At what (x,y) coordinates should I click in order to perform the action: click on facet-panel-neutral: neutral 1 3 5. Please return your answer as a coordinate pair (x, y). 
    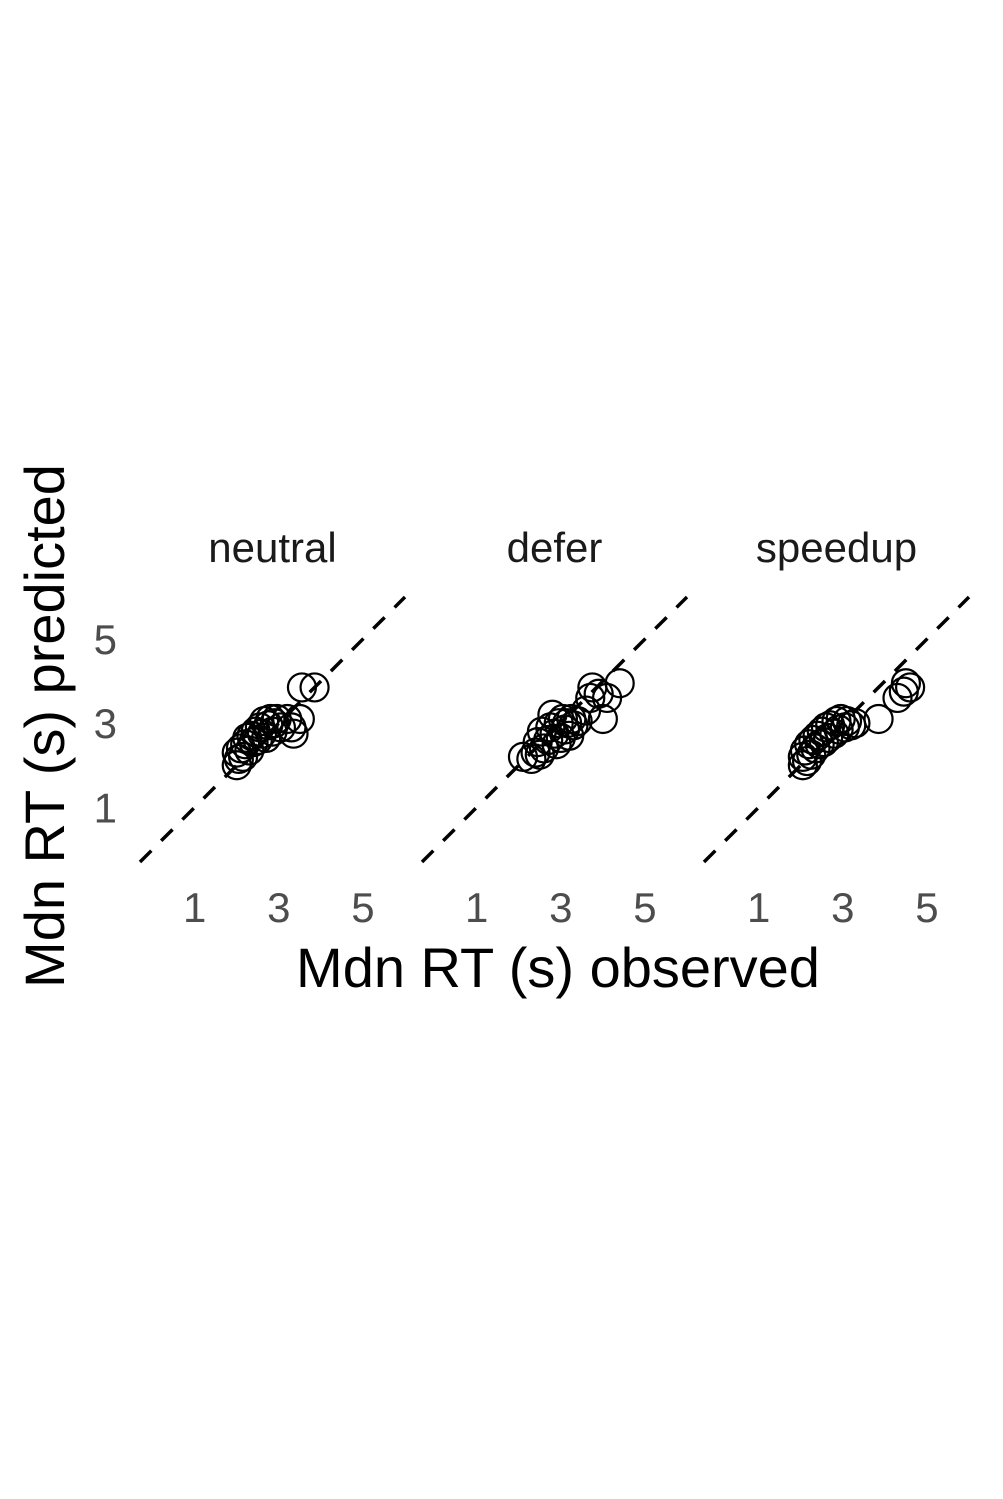
    Looking at the image, I should click on (272, 727).